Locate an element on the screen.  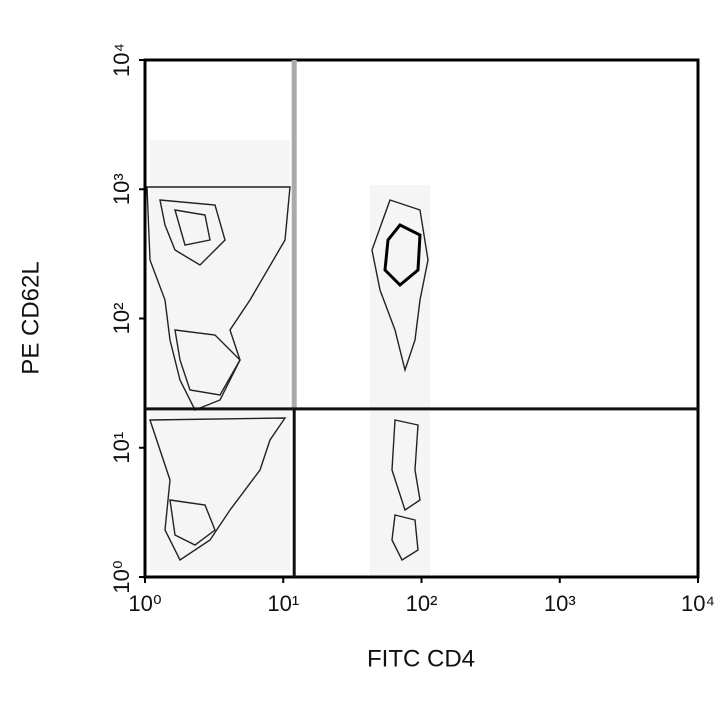
y-tick-label: 10¹ is located at coordinates (121, 448).